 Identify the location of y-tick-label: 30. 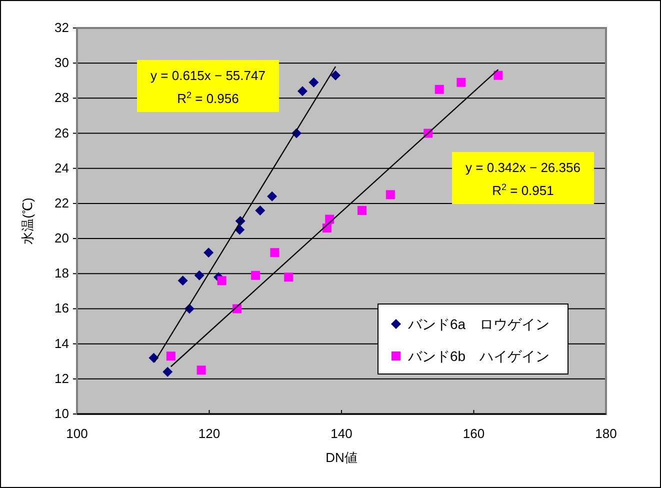
(61, 62).